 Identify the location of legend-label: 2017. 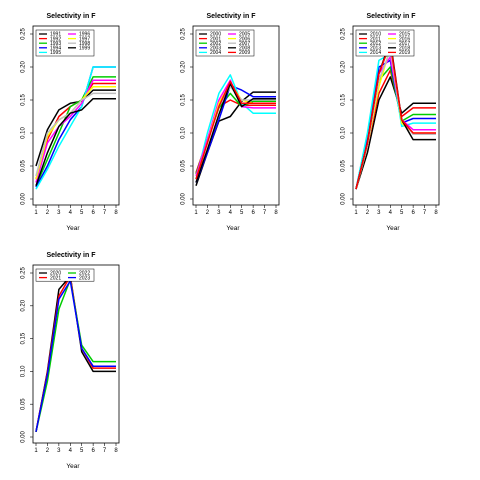
(404, 44).